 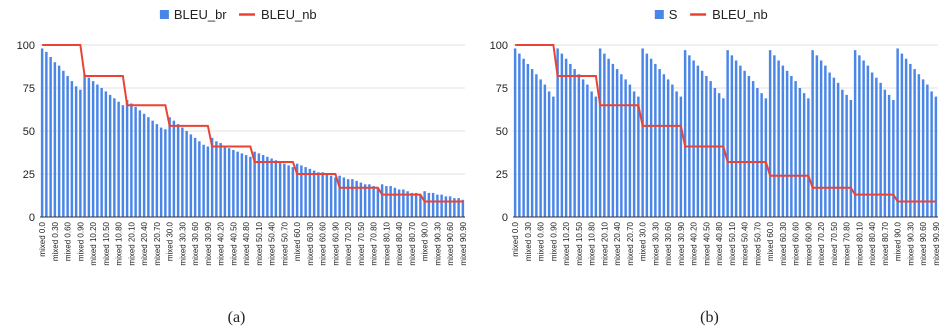 I want to click on x-tick-label: mixed 20.70, so click(x=157, y=243).